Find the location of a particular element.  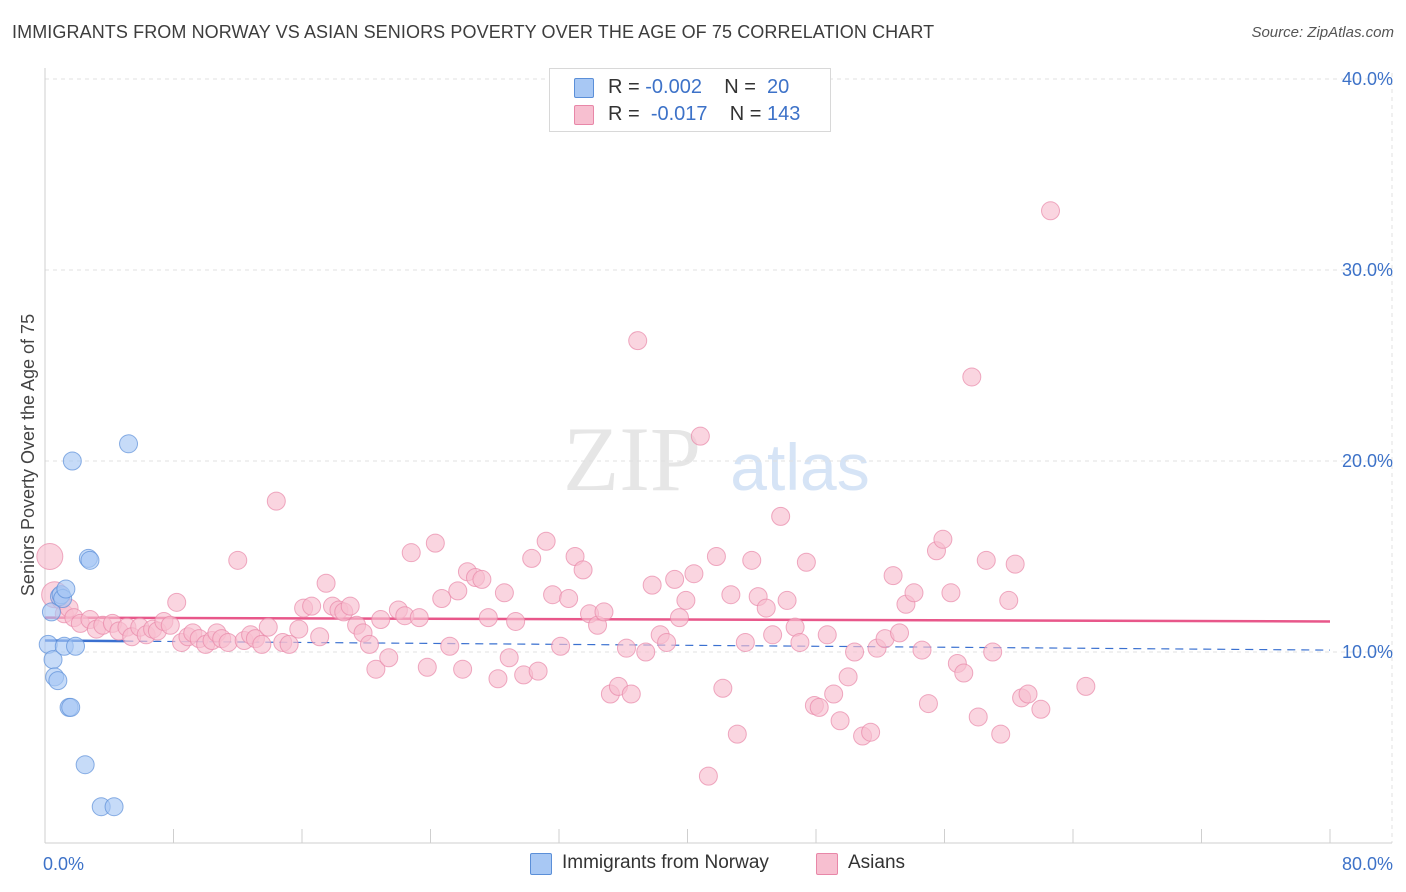

norway-trend-dashed is located at coordinates (728, 645).